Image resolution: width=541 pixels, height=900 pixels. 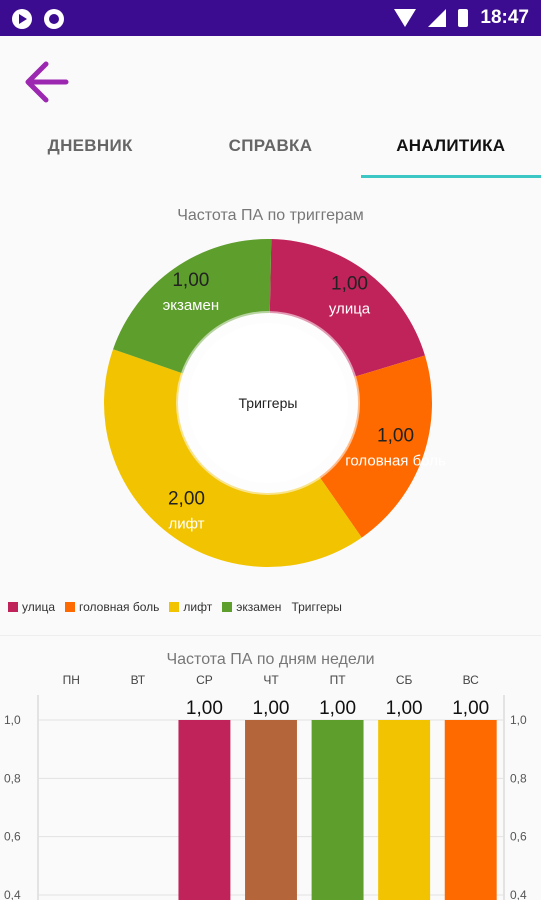 What do you see at coordinates (518, 778) in the screenshot?
I see `y-tick-label-right: 0,8` at bounding box center [518, 778].